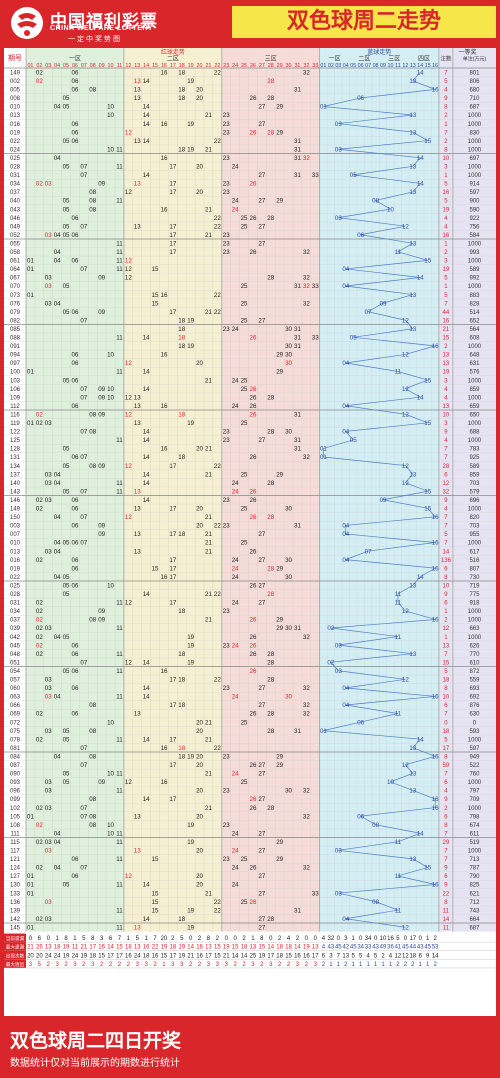 This screenshot has height=1078, width=500. Describe the element at coordinates (271, 939) in the screenshot. I see `red-stat-value: 0` at that location.